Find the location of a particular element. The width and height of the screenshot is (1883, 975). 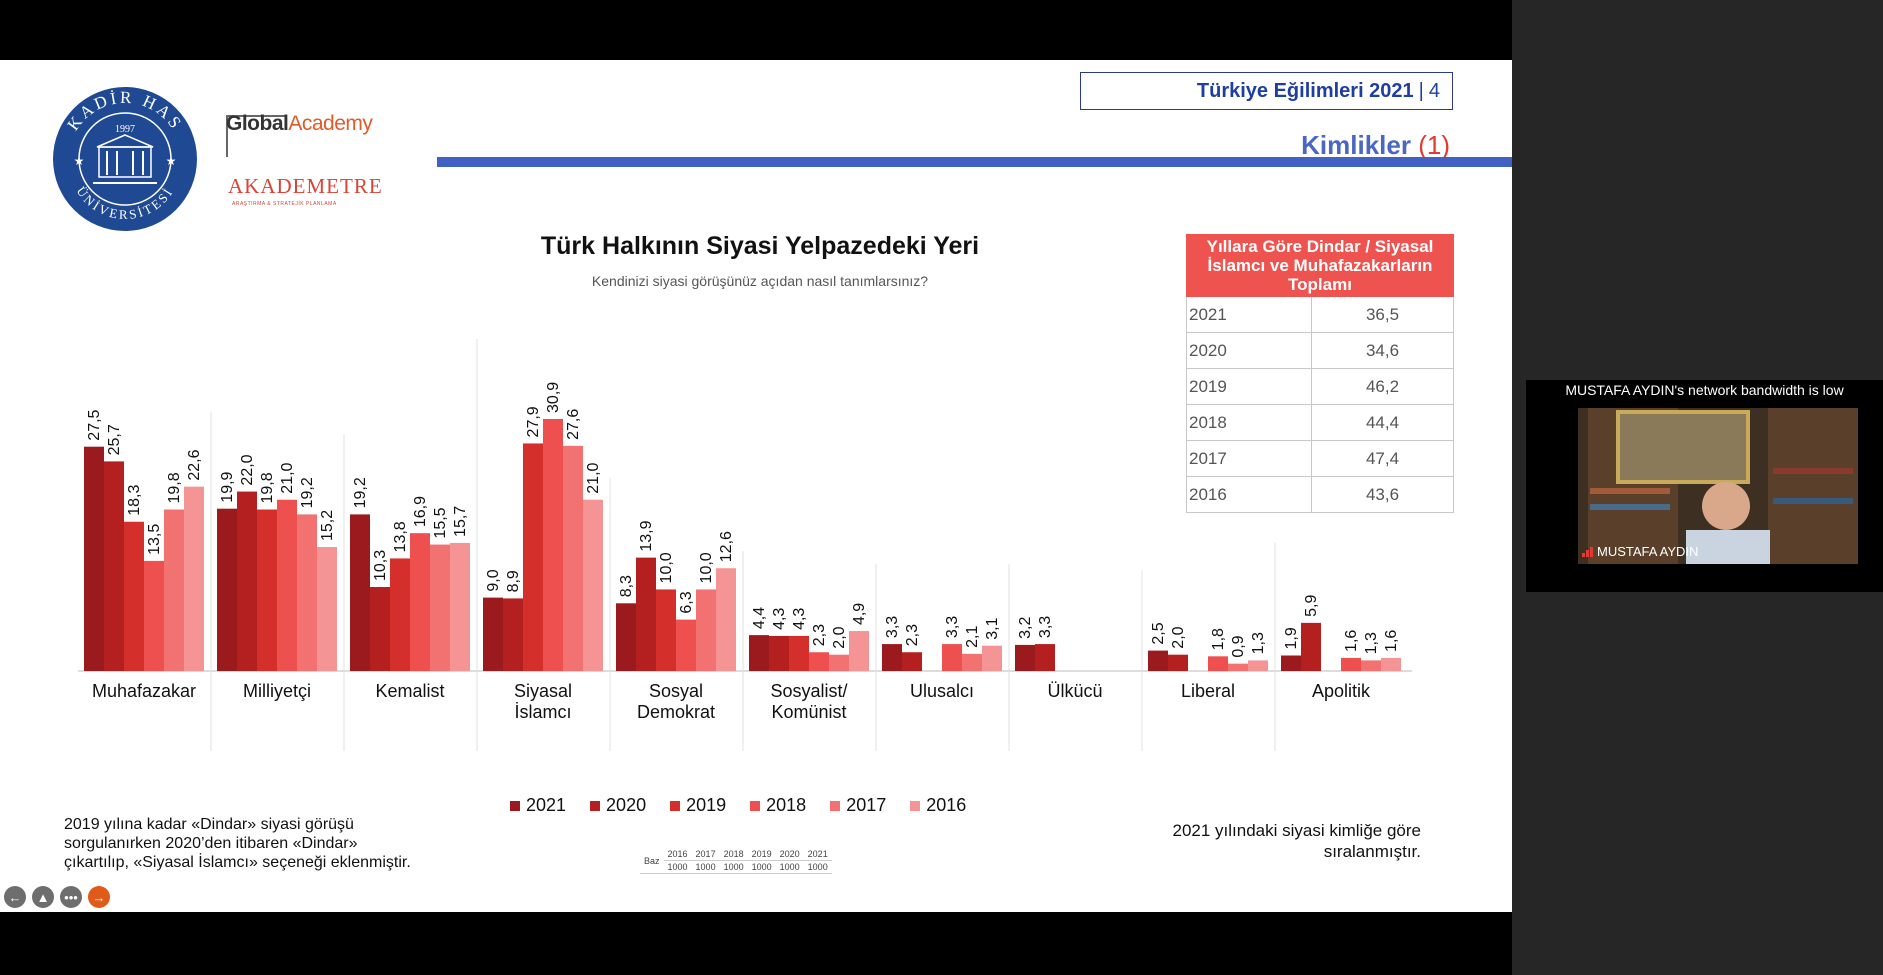

pen-icon: ▲ is located at coordinates (43, 897).